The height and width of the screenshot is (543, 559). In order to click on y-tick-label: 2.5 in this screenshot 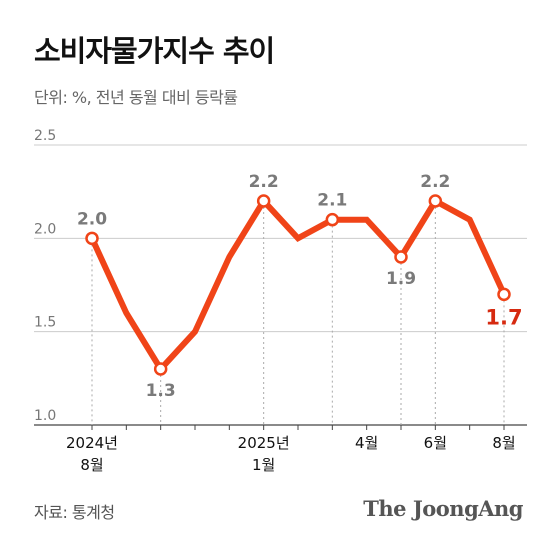, I will do `click(45, 136)`.